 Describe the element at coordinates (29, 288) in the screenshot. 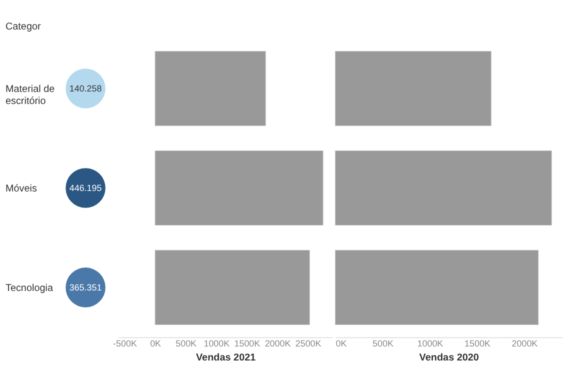

I see `category-label: Tecnologia` at that location.